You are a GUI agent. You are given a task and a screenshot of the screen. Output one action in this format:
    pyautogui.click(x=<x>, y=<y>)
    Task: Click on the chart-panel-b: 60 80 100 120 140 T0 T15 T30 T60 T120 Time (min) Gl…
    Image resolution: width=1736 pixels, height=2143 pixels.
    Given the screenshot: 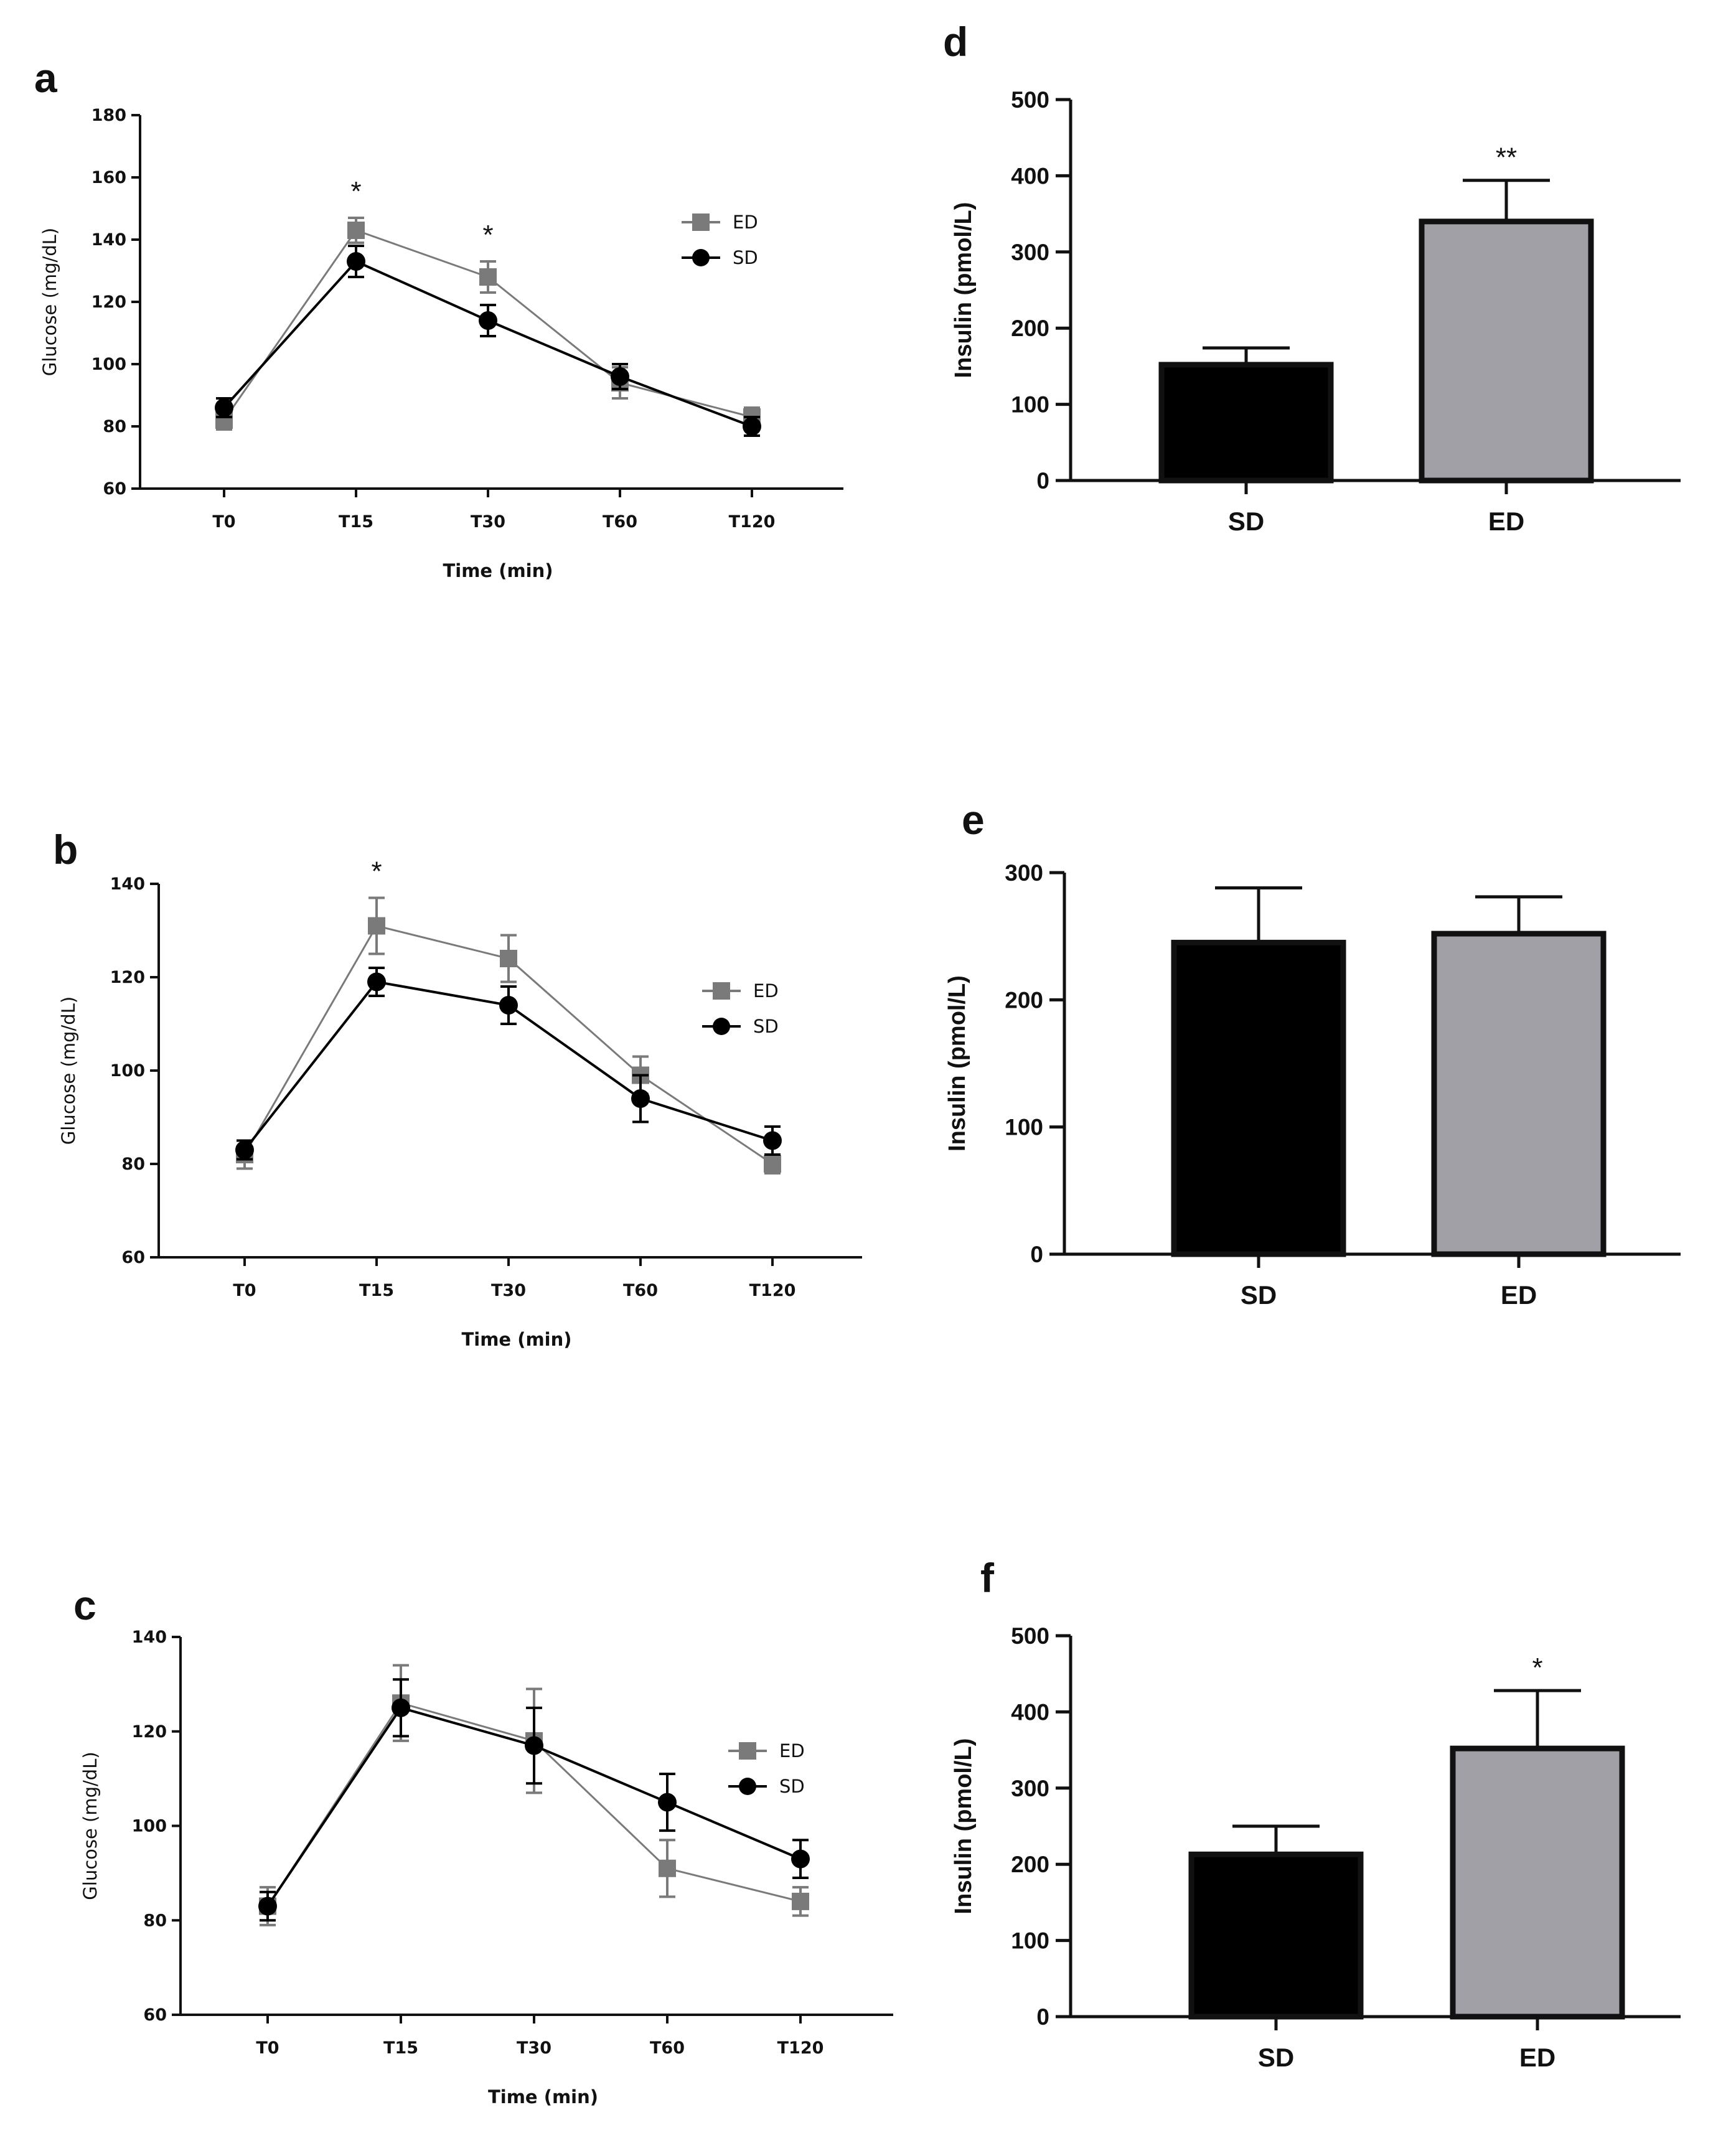 What is the action you would take?
    pyautogui.click(x=460, y=1103)
    